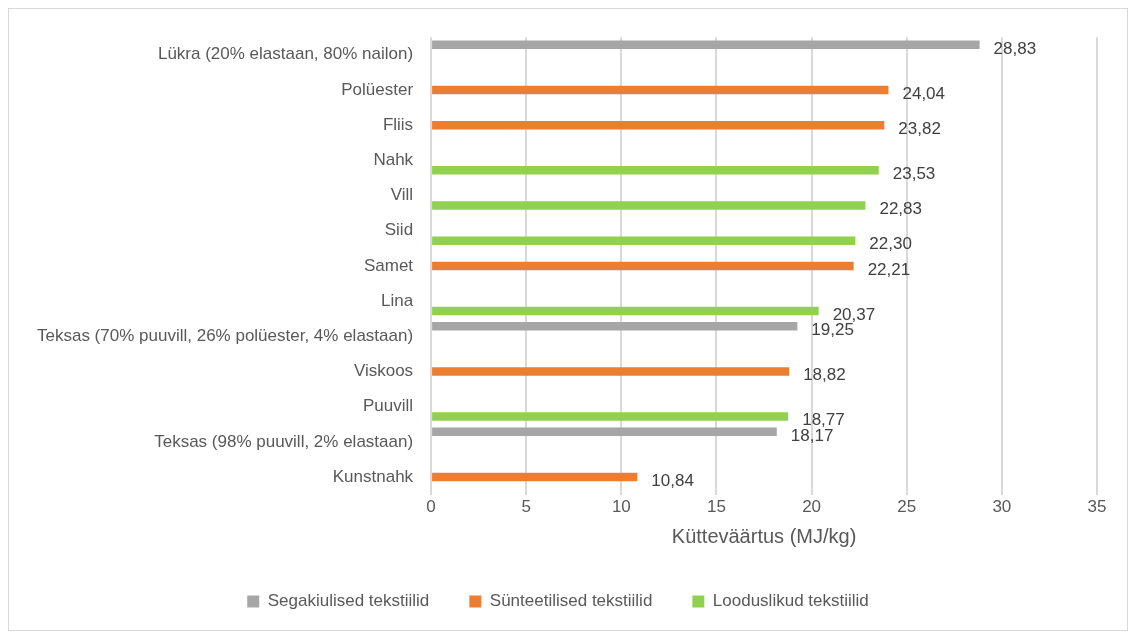 This screenshot has width=1136, height=639. What do you see at coordinates (388, 265) in the screenshot?
I see `y-tick-label: Samet` at bounding box center [388, 265].